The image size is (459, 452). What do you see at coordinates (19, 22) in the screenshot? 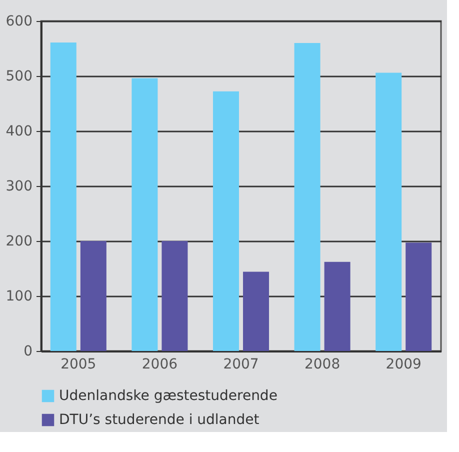
I see `y-tick-label: 600` at bounding box center [19, 22].